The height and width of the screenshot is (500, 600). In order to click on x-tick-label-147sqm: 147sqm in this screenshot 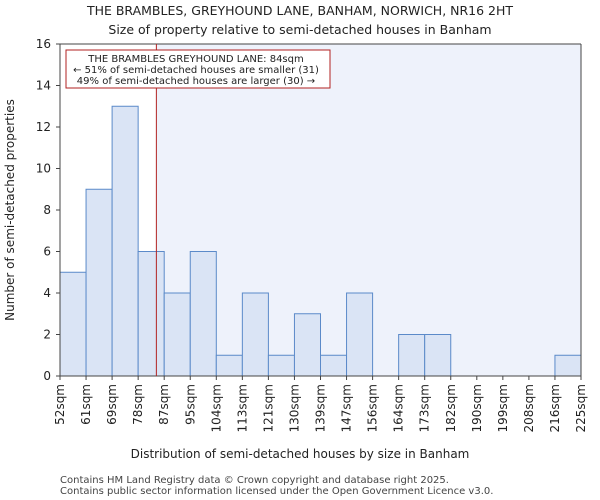, I will do `click(347, 408)`.